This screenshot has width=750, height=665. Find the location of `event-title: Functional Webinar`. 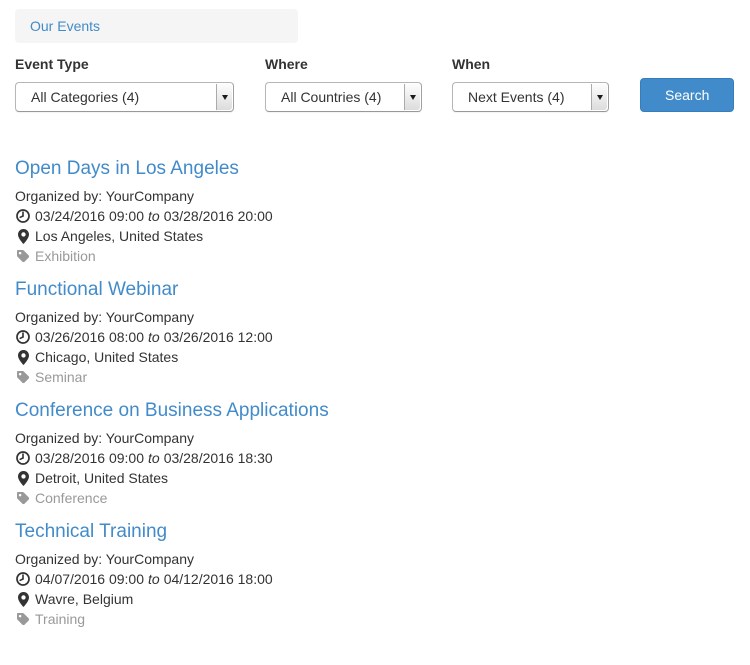

event-title: Functional Webinar is located at coordinates (375, 289).